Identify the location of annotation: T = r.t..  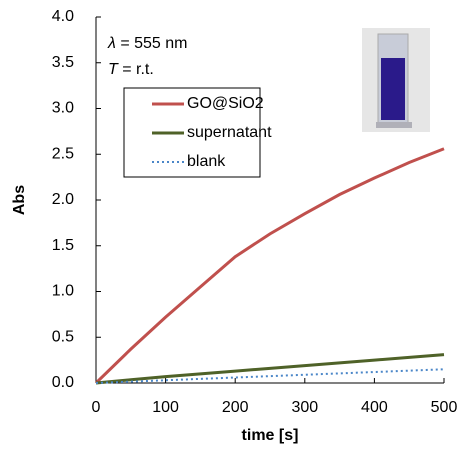
(131, 69).